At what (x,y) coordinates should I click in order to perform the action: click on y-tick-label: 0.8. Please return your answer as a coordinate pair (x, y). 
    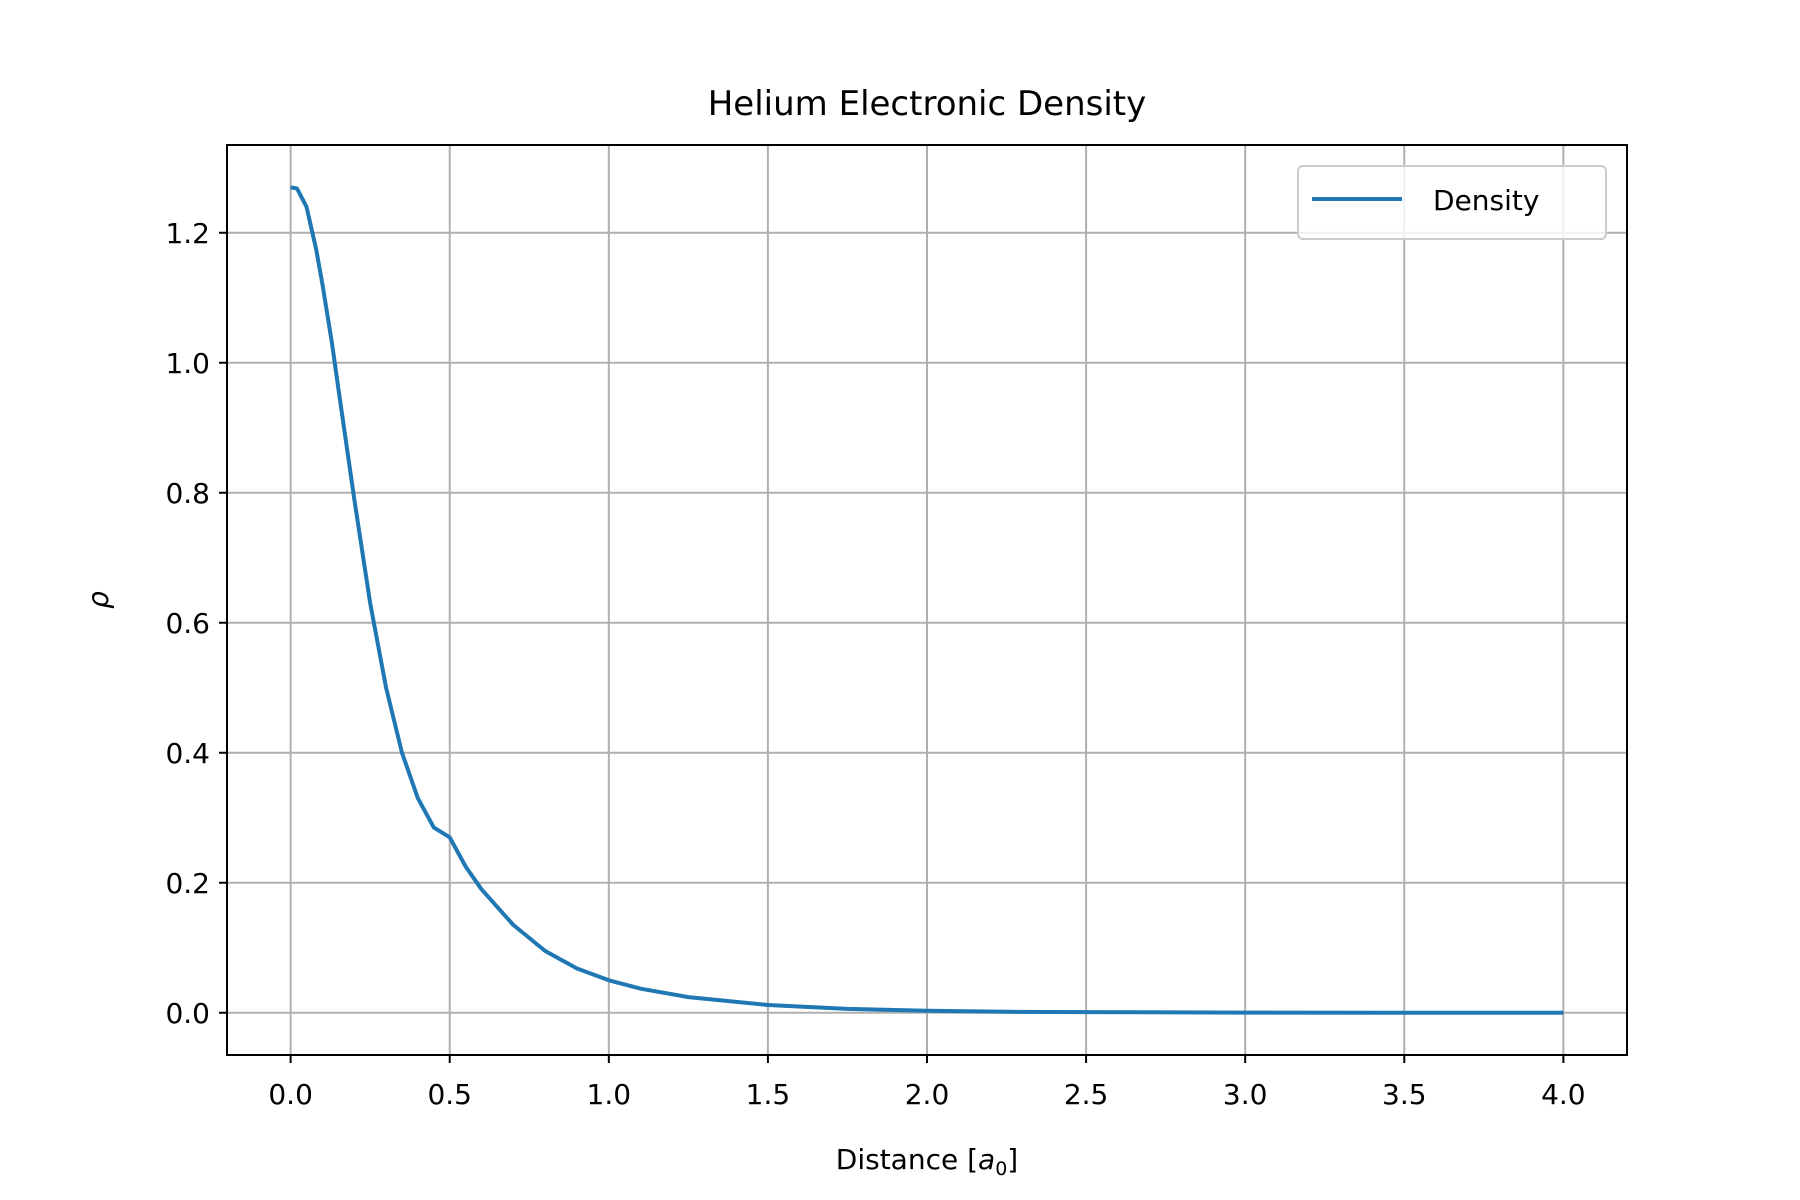
    Looking at the image, I should click on (187, 493).